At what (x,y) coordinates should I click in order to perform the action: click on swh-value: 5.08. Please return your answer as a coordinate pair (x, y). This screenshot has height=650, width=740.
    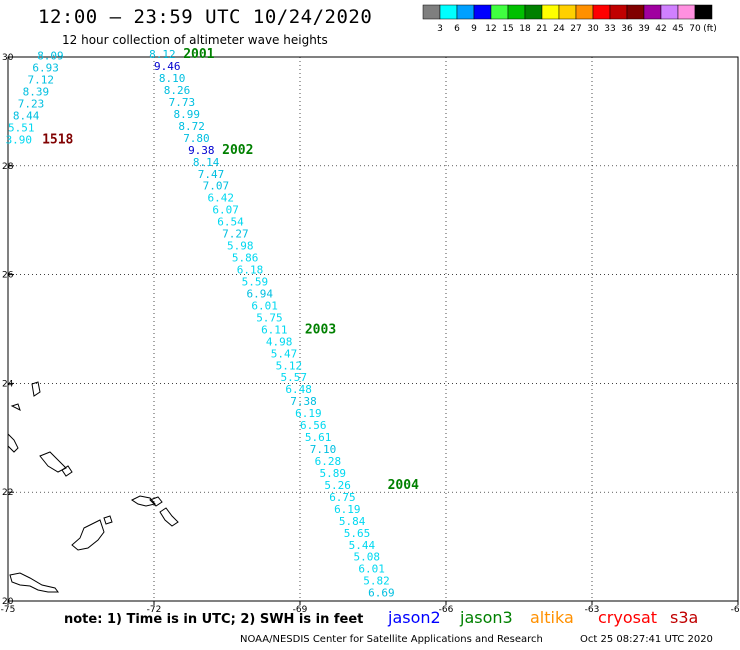
    Looking at the image, I should click on (367, 557).